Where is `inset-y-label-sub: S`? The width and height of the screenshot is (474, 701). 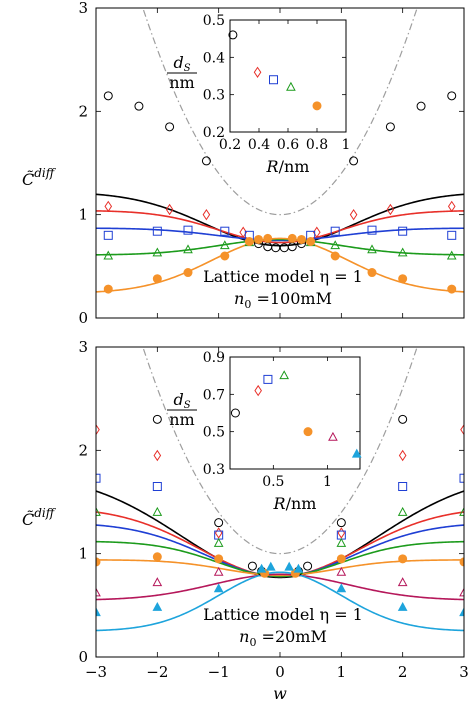
inset-y-label-sub: S is located at coordinates (187, 68).